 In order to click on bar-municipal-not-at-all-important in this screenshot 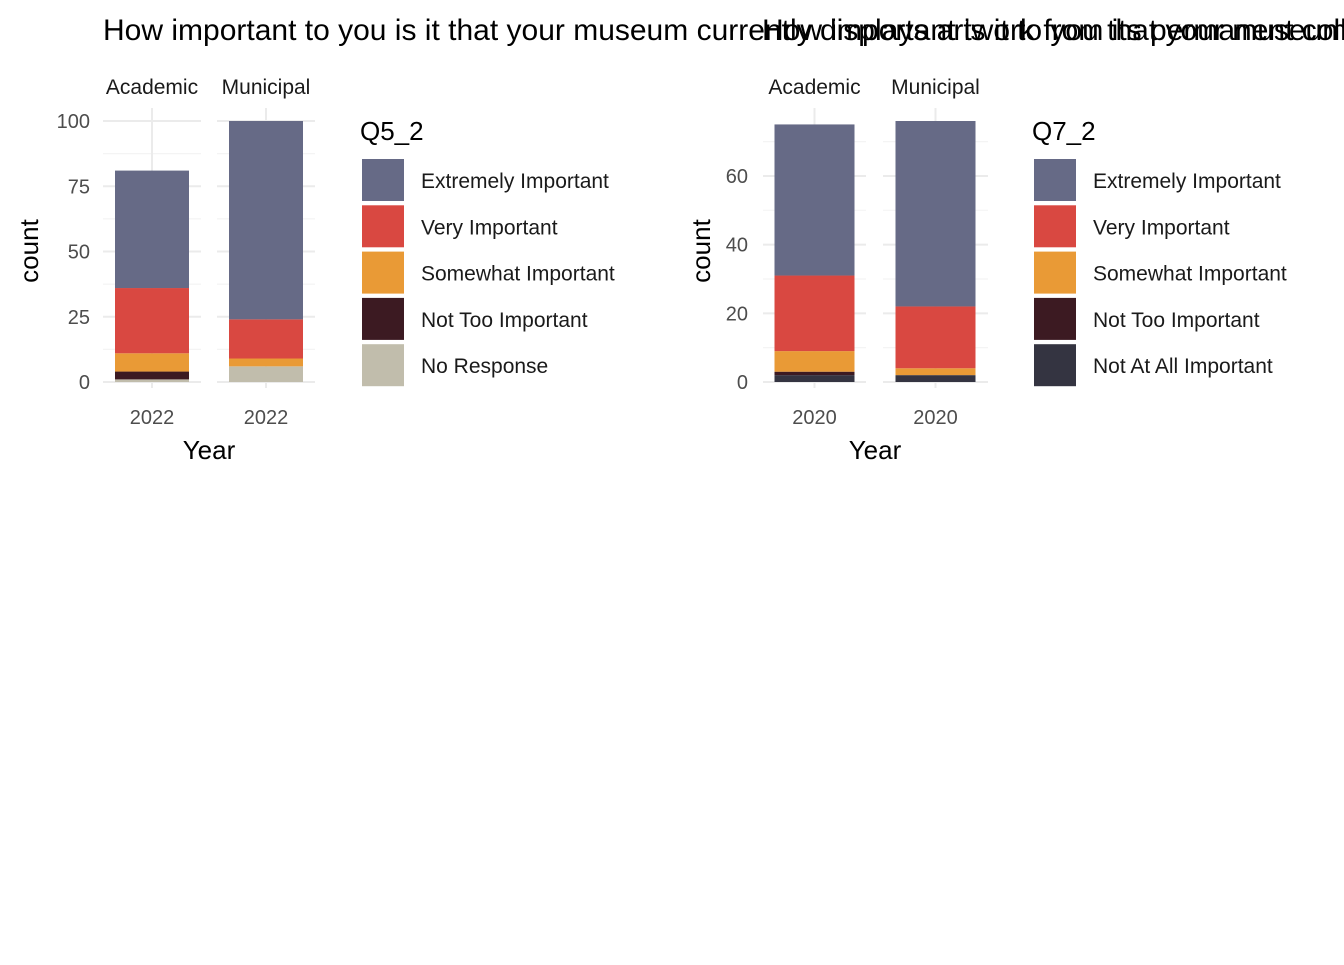, I will do `click(935, 378)`.